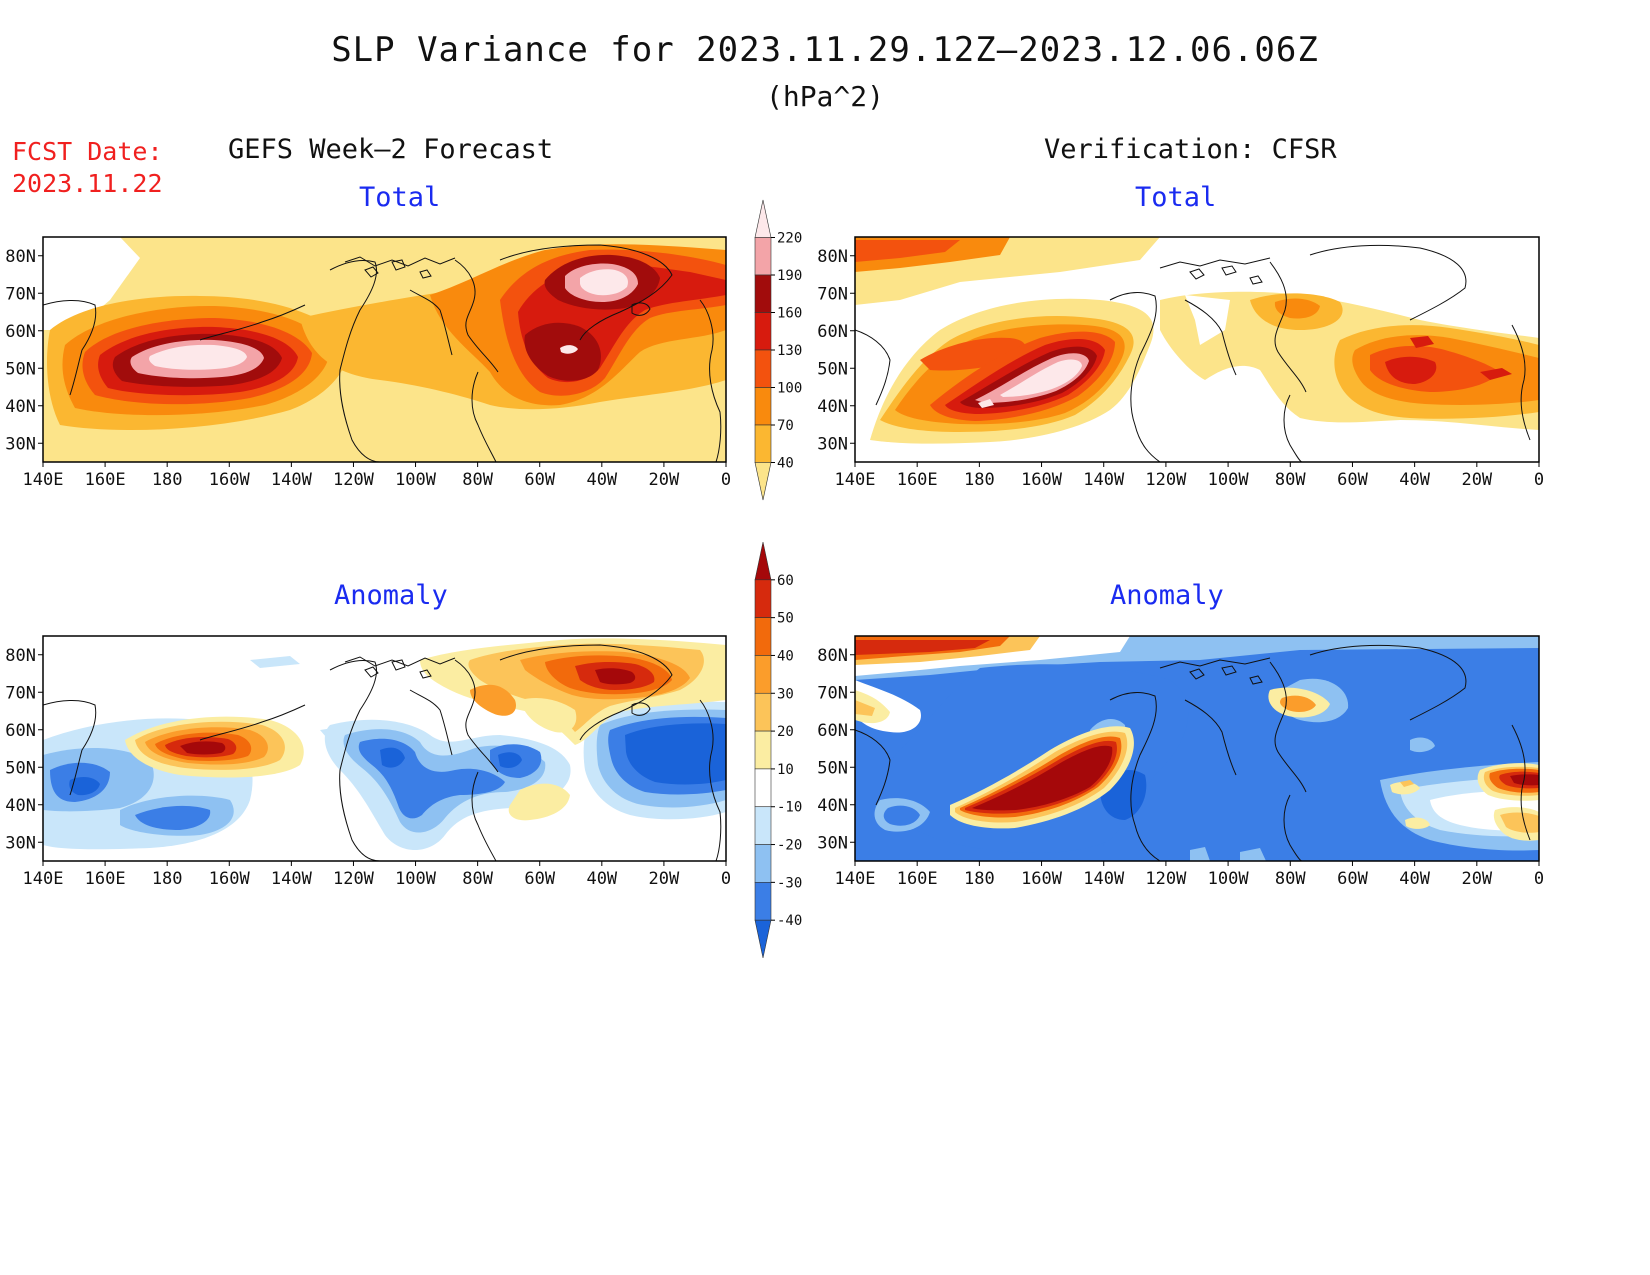 The width and height of the screenshot is (1650, 1275). Describe the element at coordinates (789, 389) in the screenshot. I see `colorbar-label: 100` at that location.